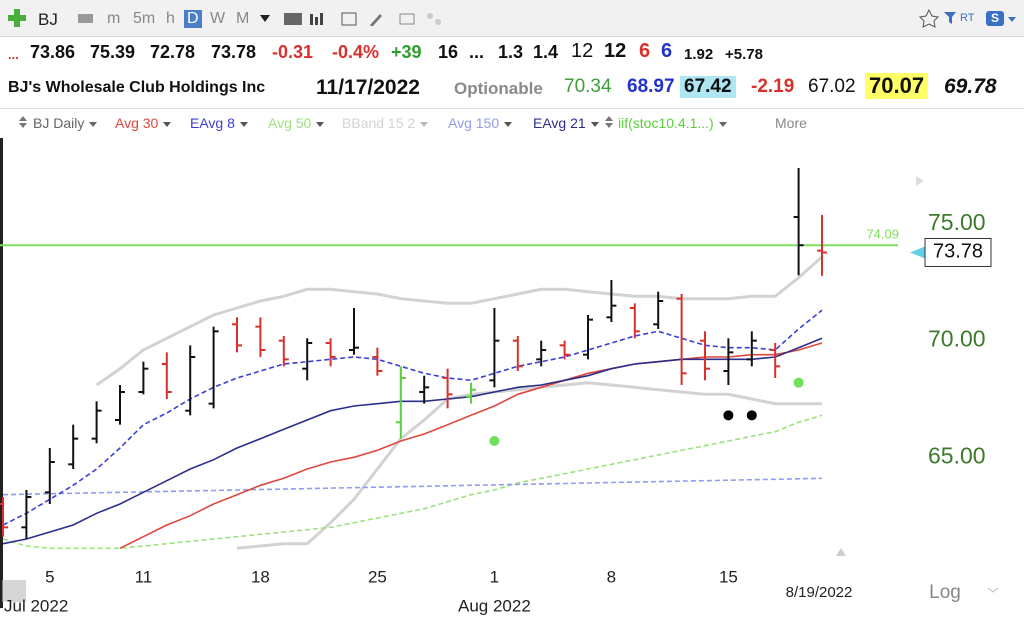 The image size is (1024, 624). What do you see at coordinates (611, 576) in the screenshot?
I see `x-tick-label: 8` at bounding box center [611, 576].